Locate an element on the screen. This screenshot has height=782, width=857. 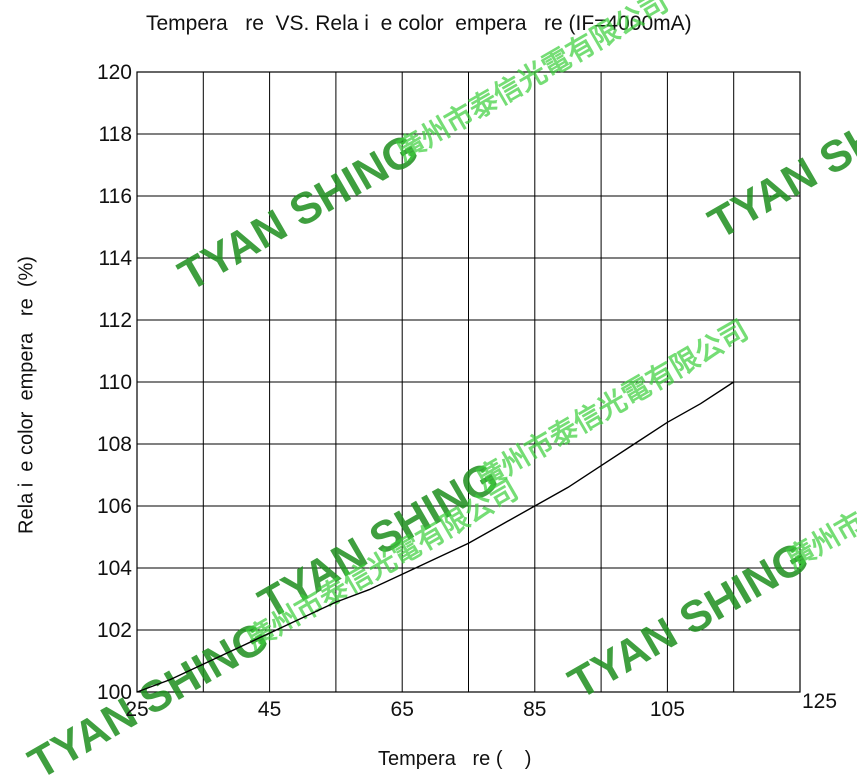
x-tick-label: 25 is located at coordinates (136, 709).